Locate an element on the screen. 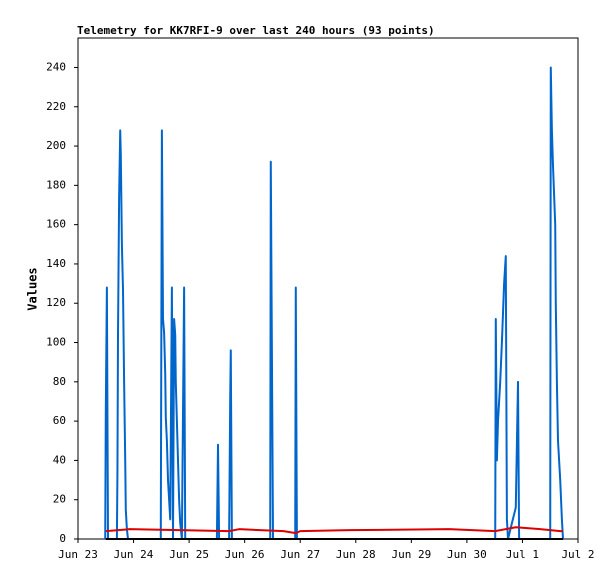 This screenshot has height=579, width=615. series-line is located at coordinates (334, 530).